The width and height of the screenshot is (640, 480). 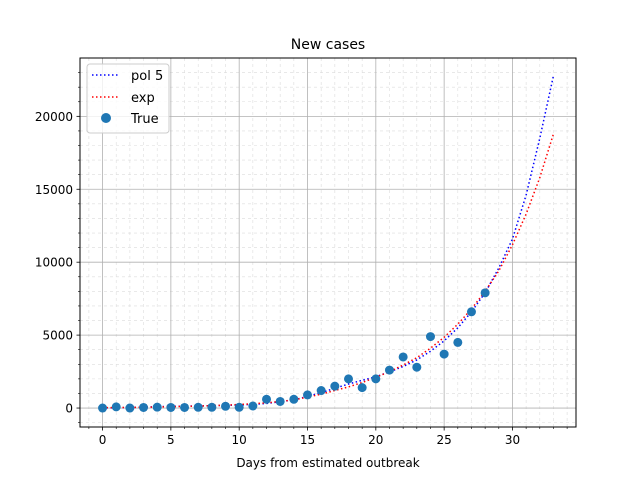 What do you see at coordinates (147, 76) in the screenshot?
I see `legend-pol5-label: pol 5` at bounding box center [147, 76].